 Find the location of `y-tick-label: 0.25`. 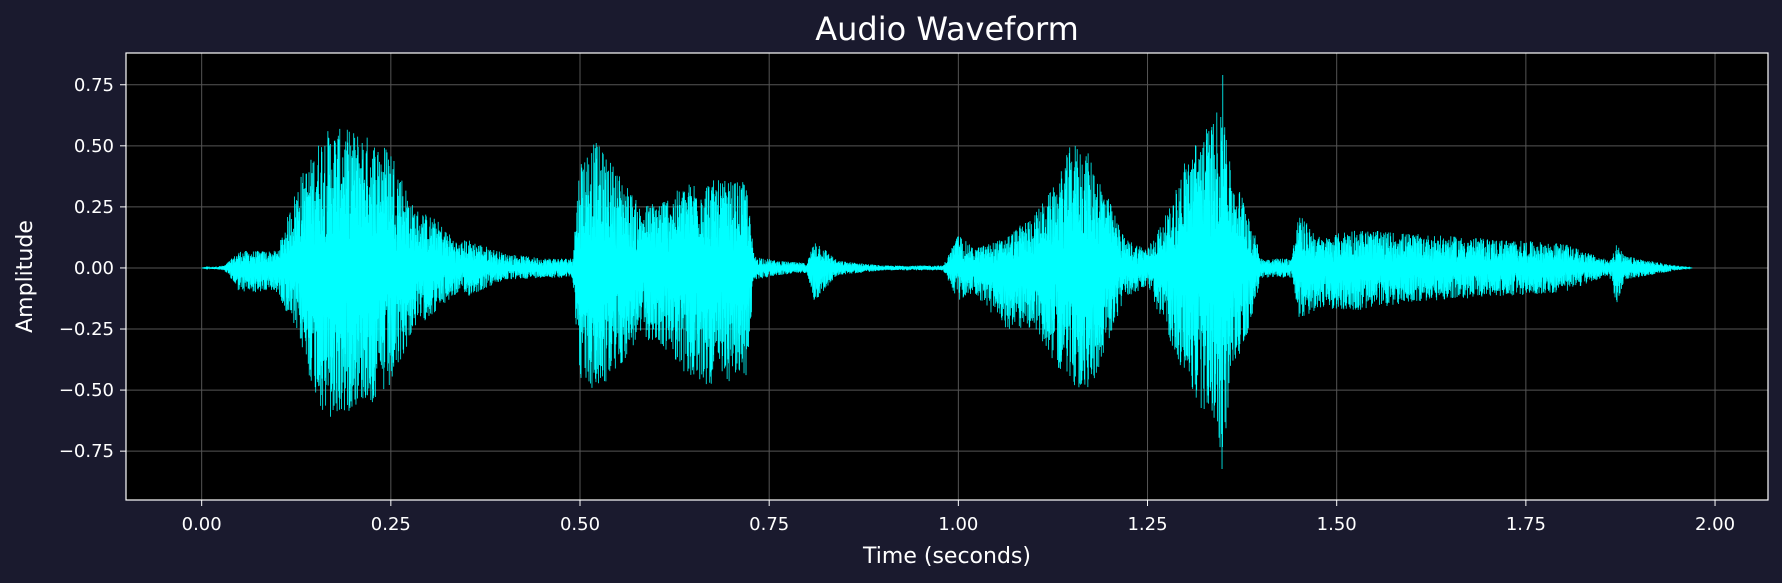

y-tick-label: 0.25 is located at coordinates (94, 207).